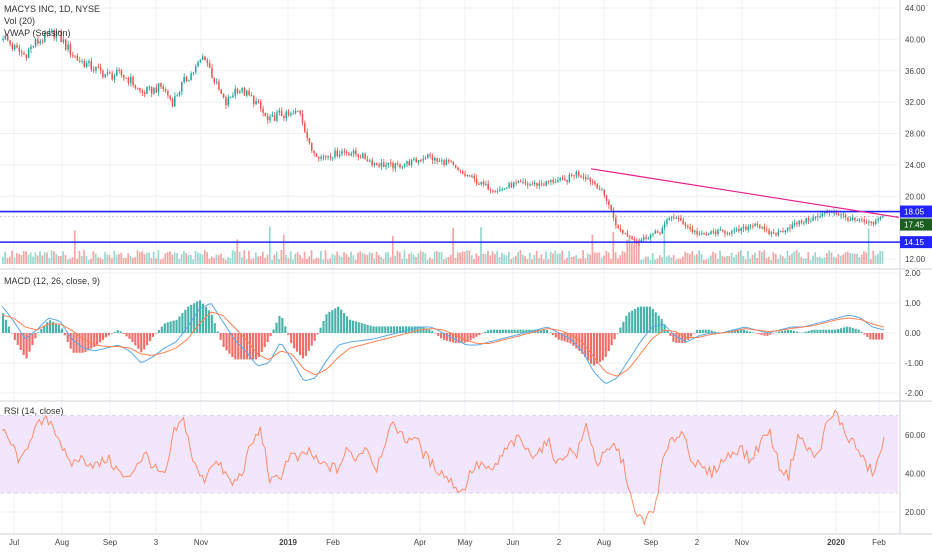 The height and width of the screenshot is (555, 932). I want to click on volume-legend: Vol (20), so click(19, 21).